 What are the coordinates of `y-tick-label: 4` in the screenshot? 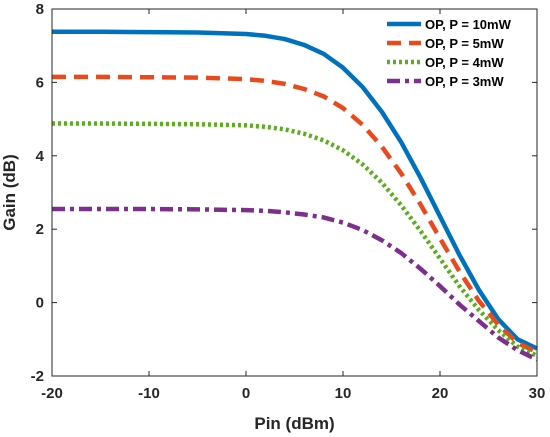 It's located at (40, 156).